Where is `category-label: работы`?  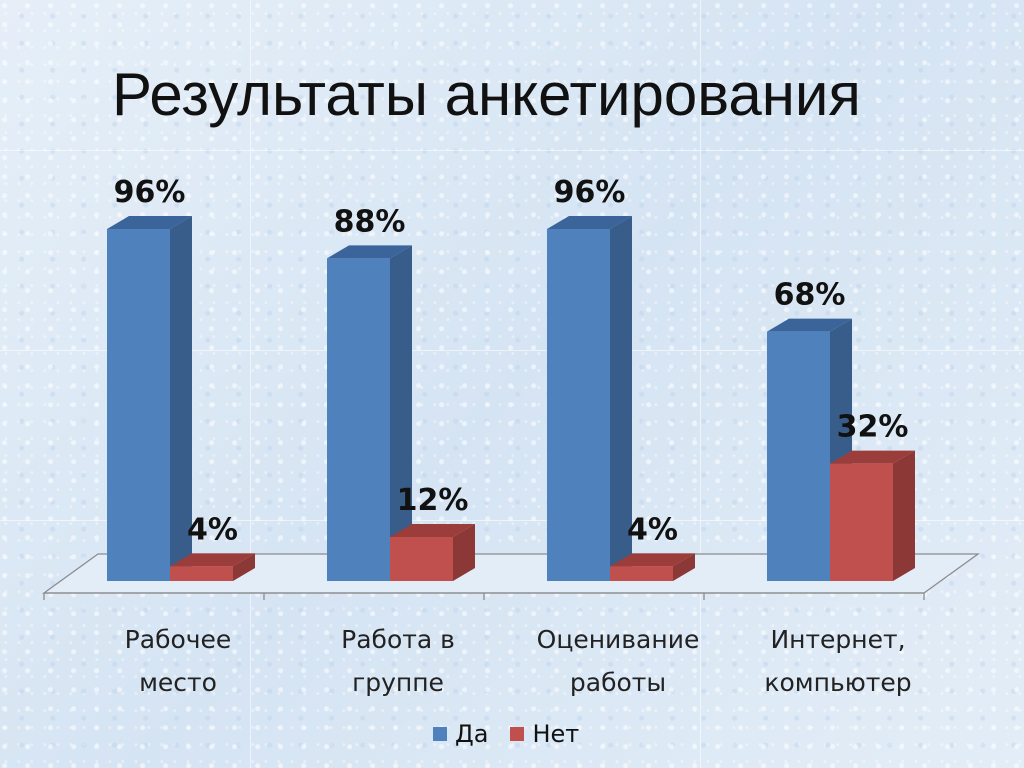 category-label: работы is located at coordinates (618, 682).